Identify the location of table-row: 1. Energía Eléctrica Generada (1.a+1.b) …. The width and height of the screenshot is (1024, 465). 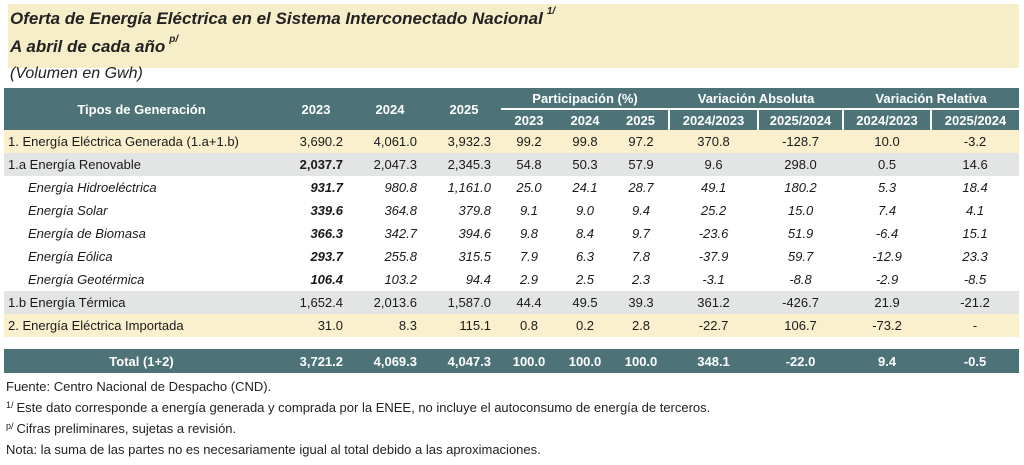
(512, 141).